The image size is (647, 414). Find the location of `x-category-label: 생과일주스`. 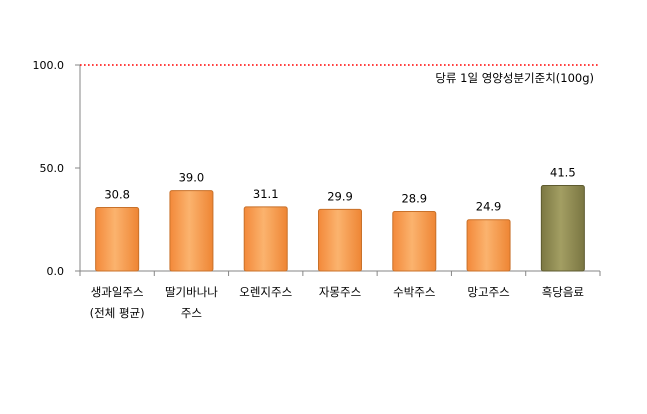

x-category-label: 생과일주스 is located at coordinates (117, 292).